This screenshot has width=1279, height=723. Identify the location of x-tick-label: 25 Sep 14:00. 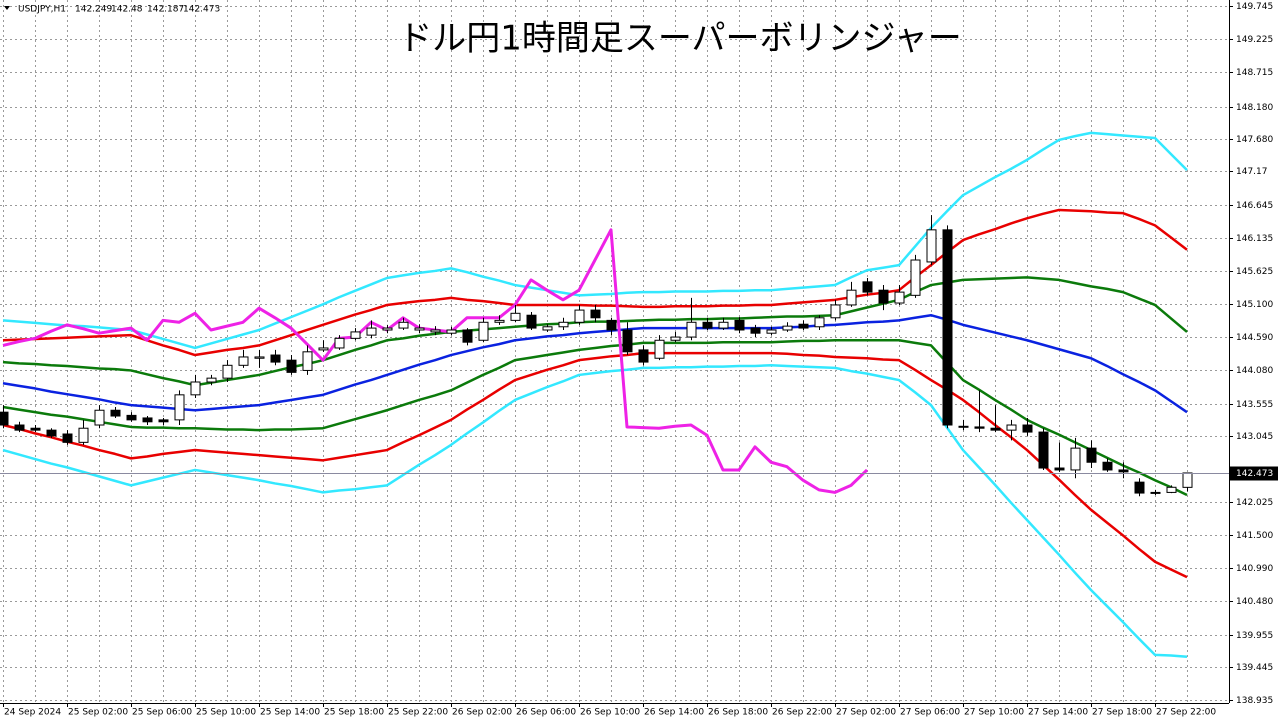
(290, 713).